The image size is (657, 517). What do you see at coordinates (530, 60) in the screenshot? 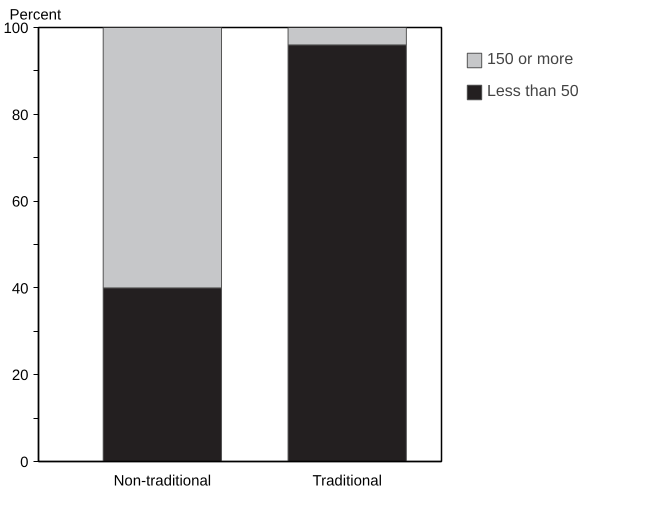
I see `legend-label: 150 or more` at bounding box center [530, 60].